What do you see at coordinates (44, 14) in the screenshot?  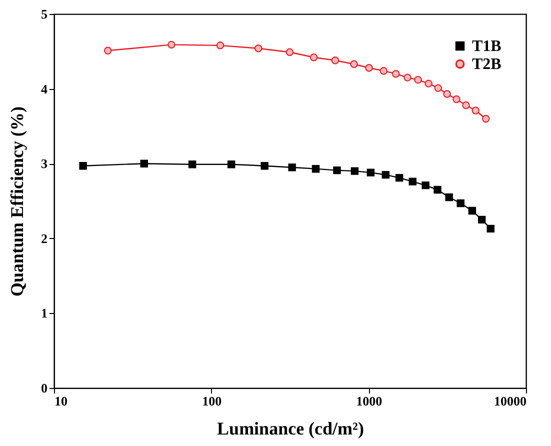 I see `y-tick-label: 5` at bounding box center [44, 14].